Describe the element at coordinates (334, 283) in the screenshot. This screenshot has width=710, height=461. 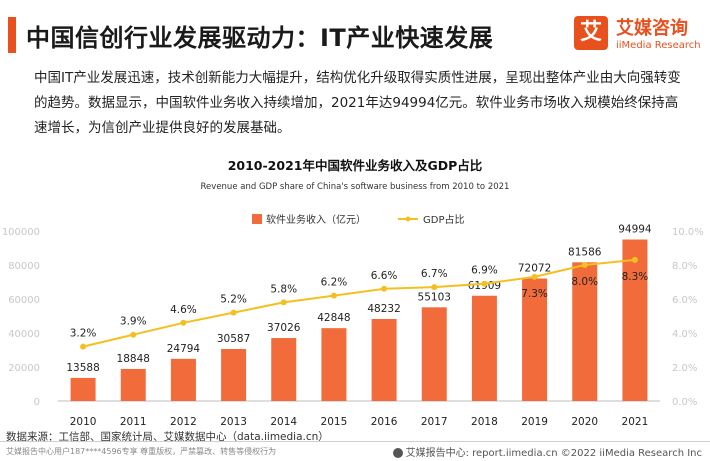
I see `gdp-value-label: 6.2%` at that location.